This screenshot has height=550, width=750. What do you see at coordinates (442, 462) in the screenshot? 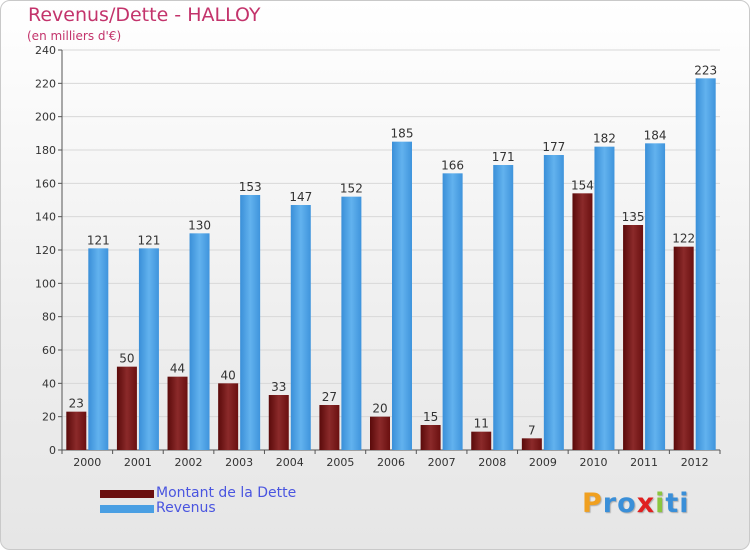
I see `x-tick-label: 2007` at bounding box center [442, 462].